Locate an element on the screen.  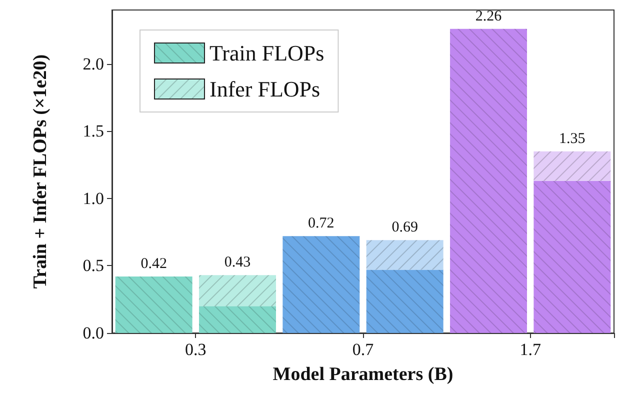
total-label: 0.69 is located at coordinates (405, 228).